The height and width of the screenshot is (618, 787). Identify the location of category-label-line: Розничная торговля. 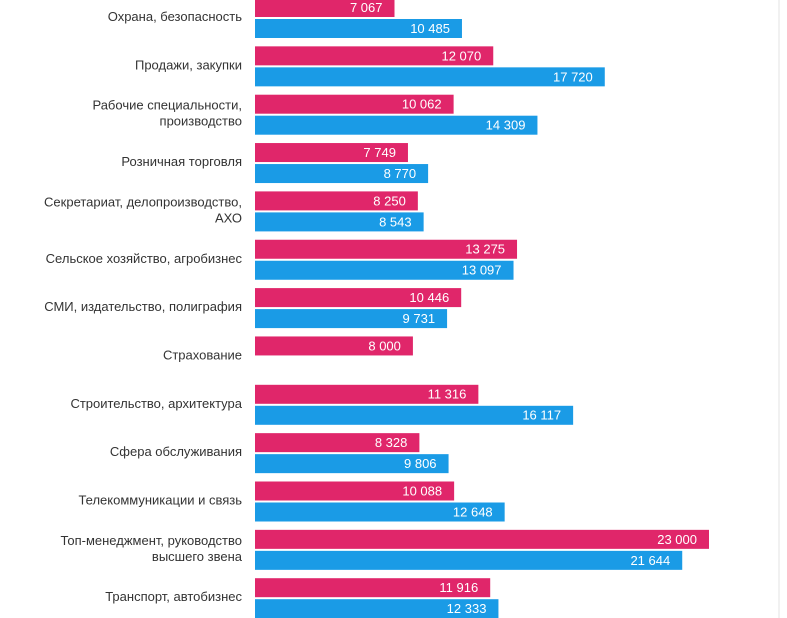
(181, 161).